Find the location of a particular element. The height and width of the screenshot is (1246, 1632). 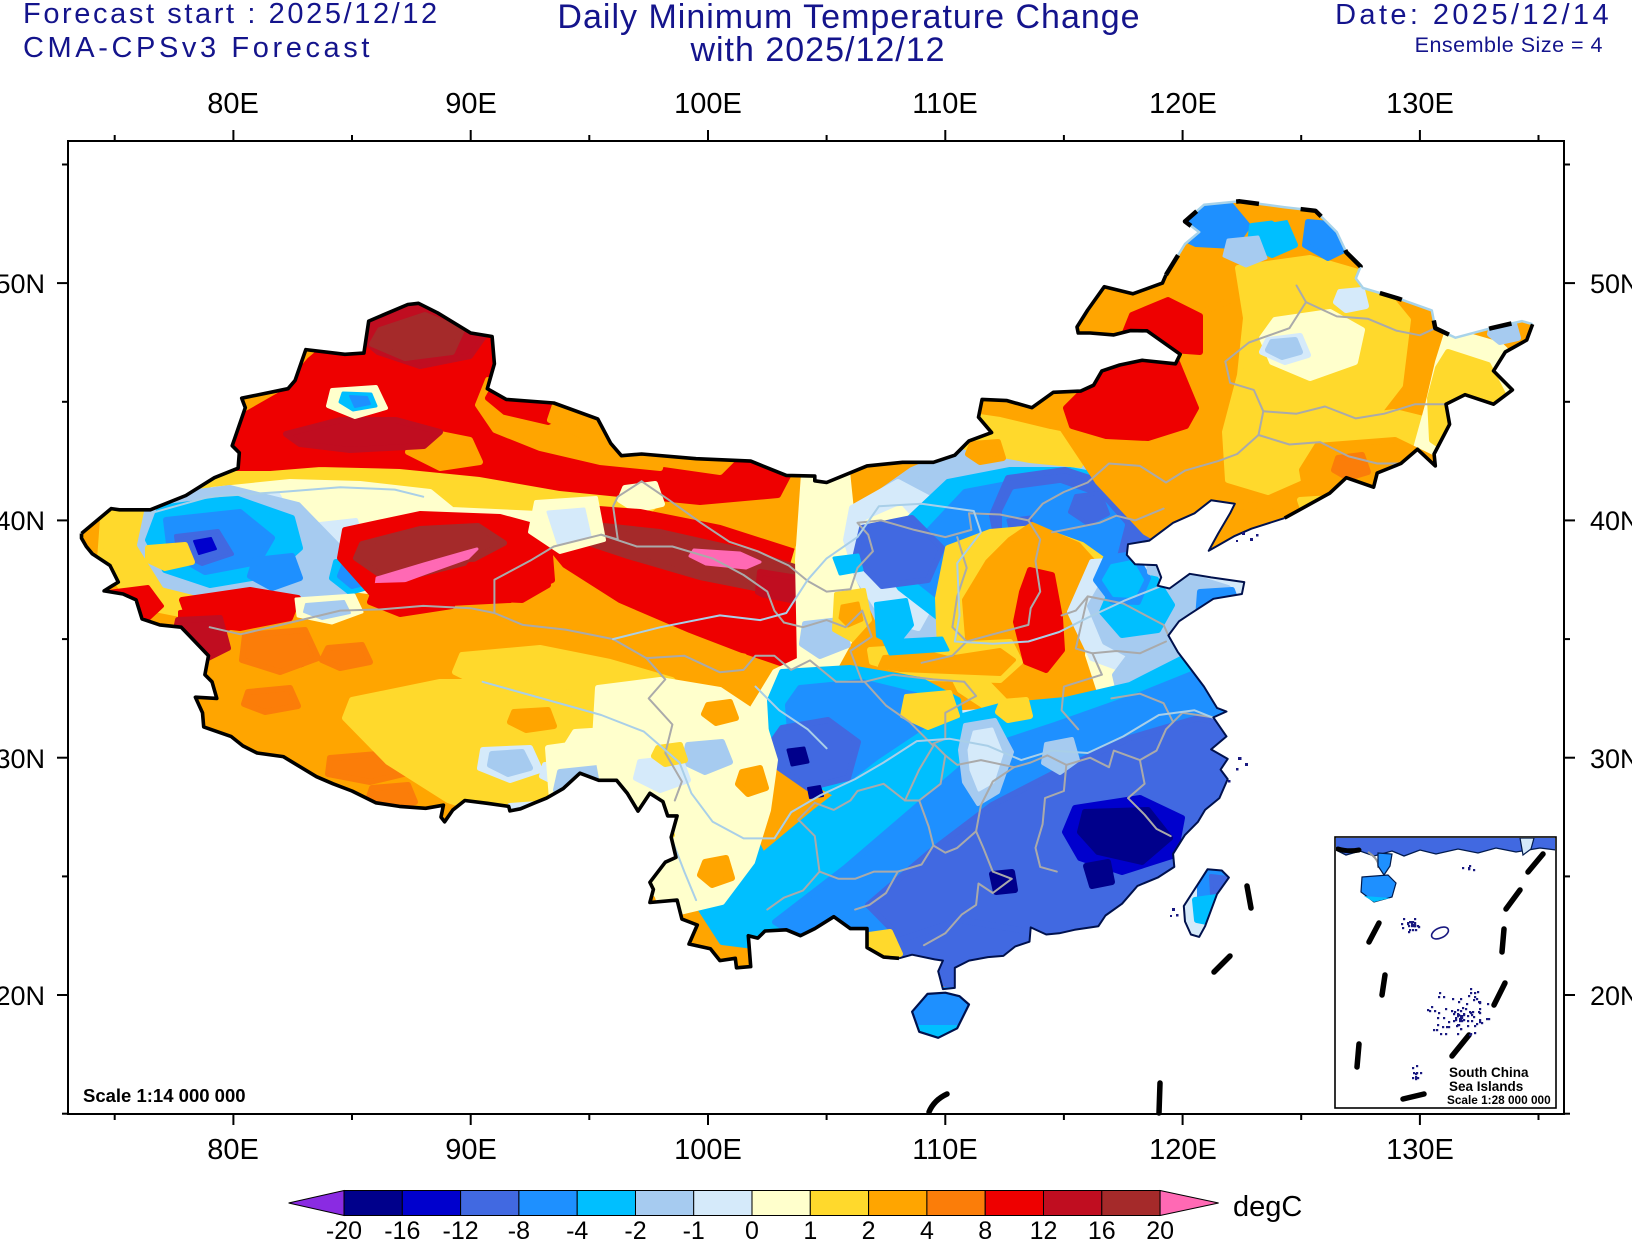

svg-text: 2 is located at coordinates (869, 1229).